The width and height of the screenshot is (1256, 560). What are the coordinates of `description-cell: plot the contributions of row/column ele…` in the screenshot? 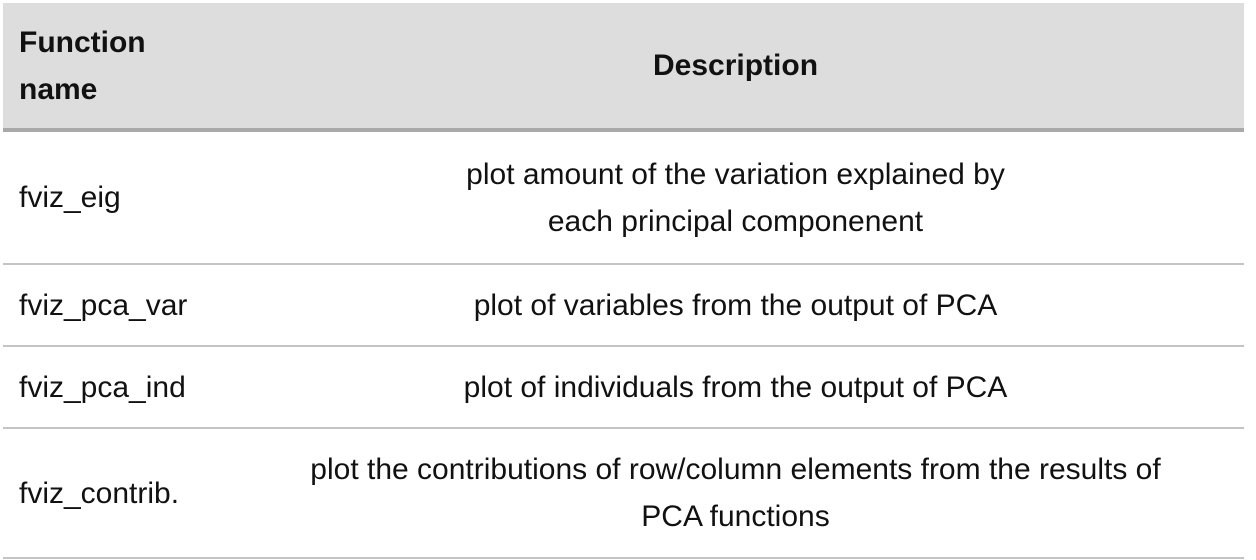 It's located at (738, 493).